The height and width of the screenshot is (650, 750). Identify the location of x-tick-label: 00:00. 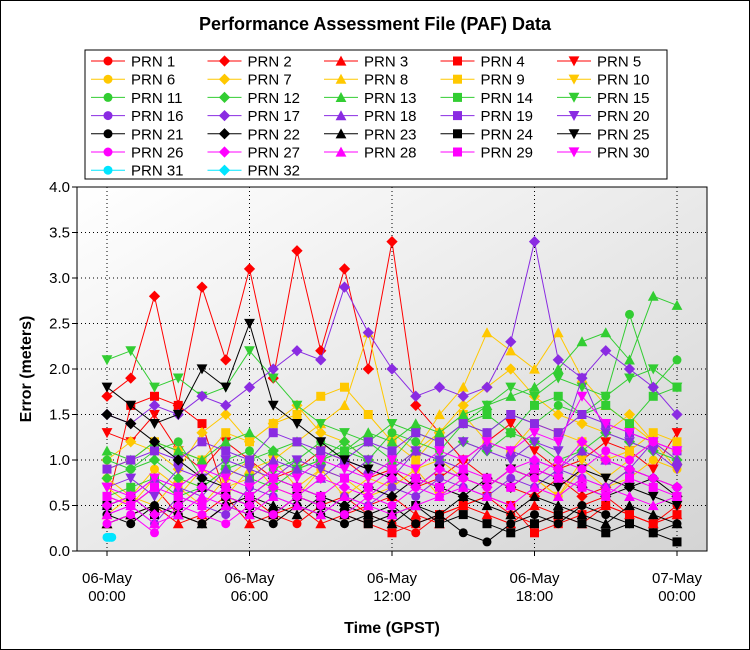
(107, 596).